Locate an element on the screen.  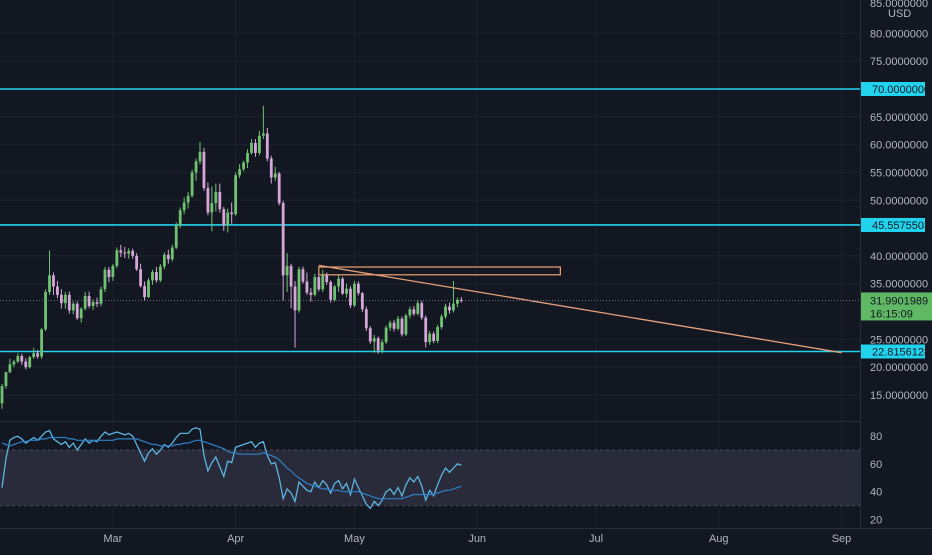
price-tick-label: 50.0000000 is located at coordinates (899, 201).